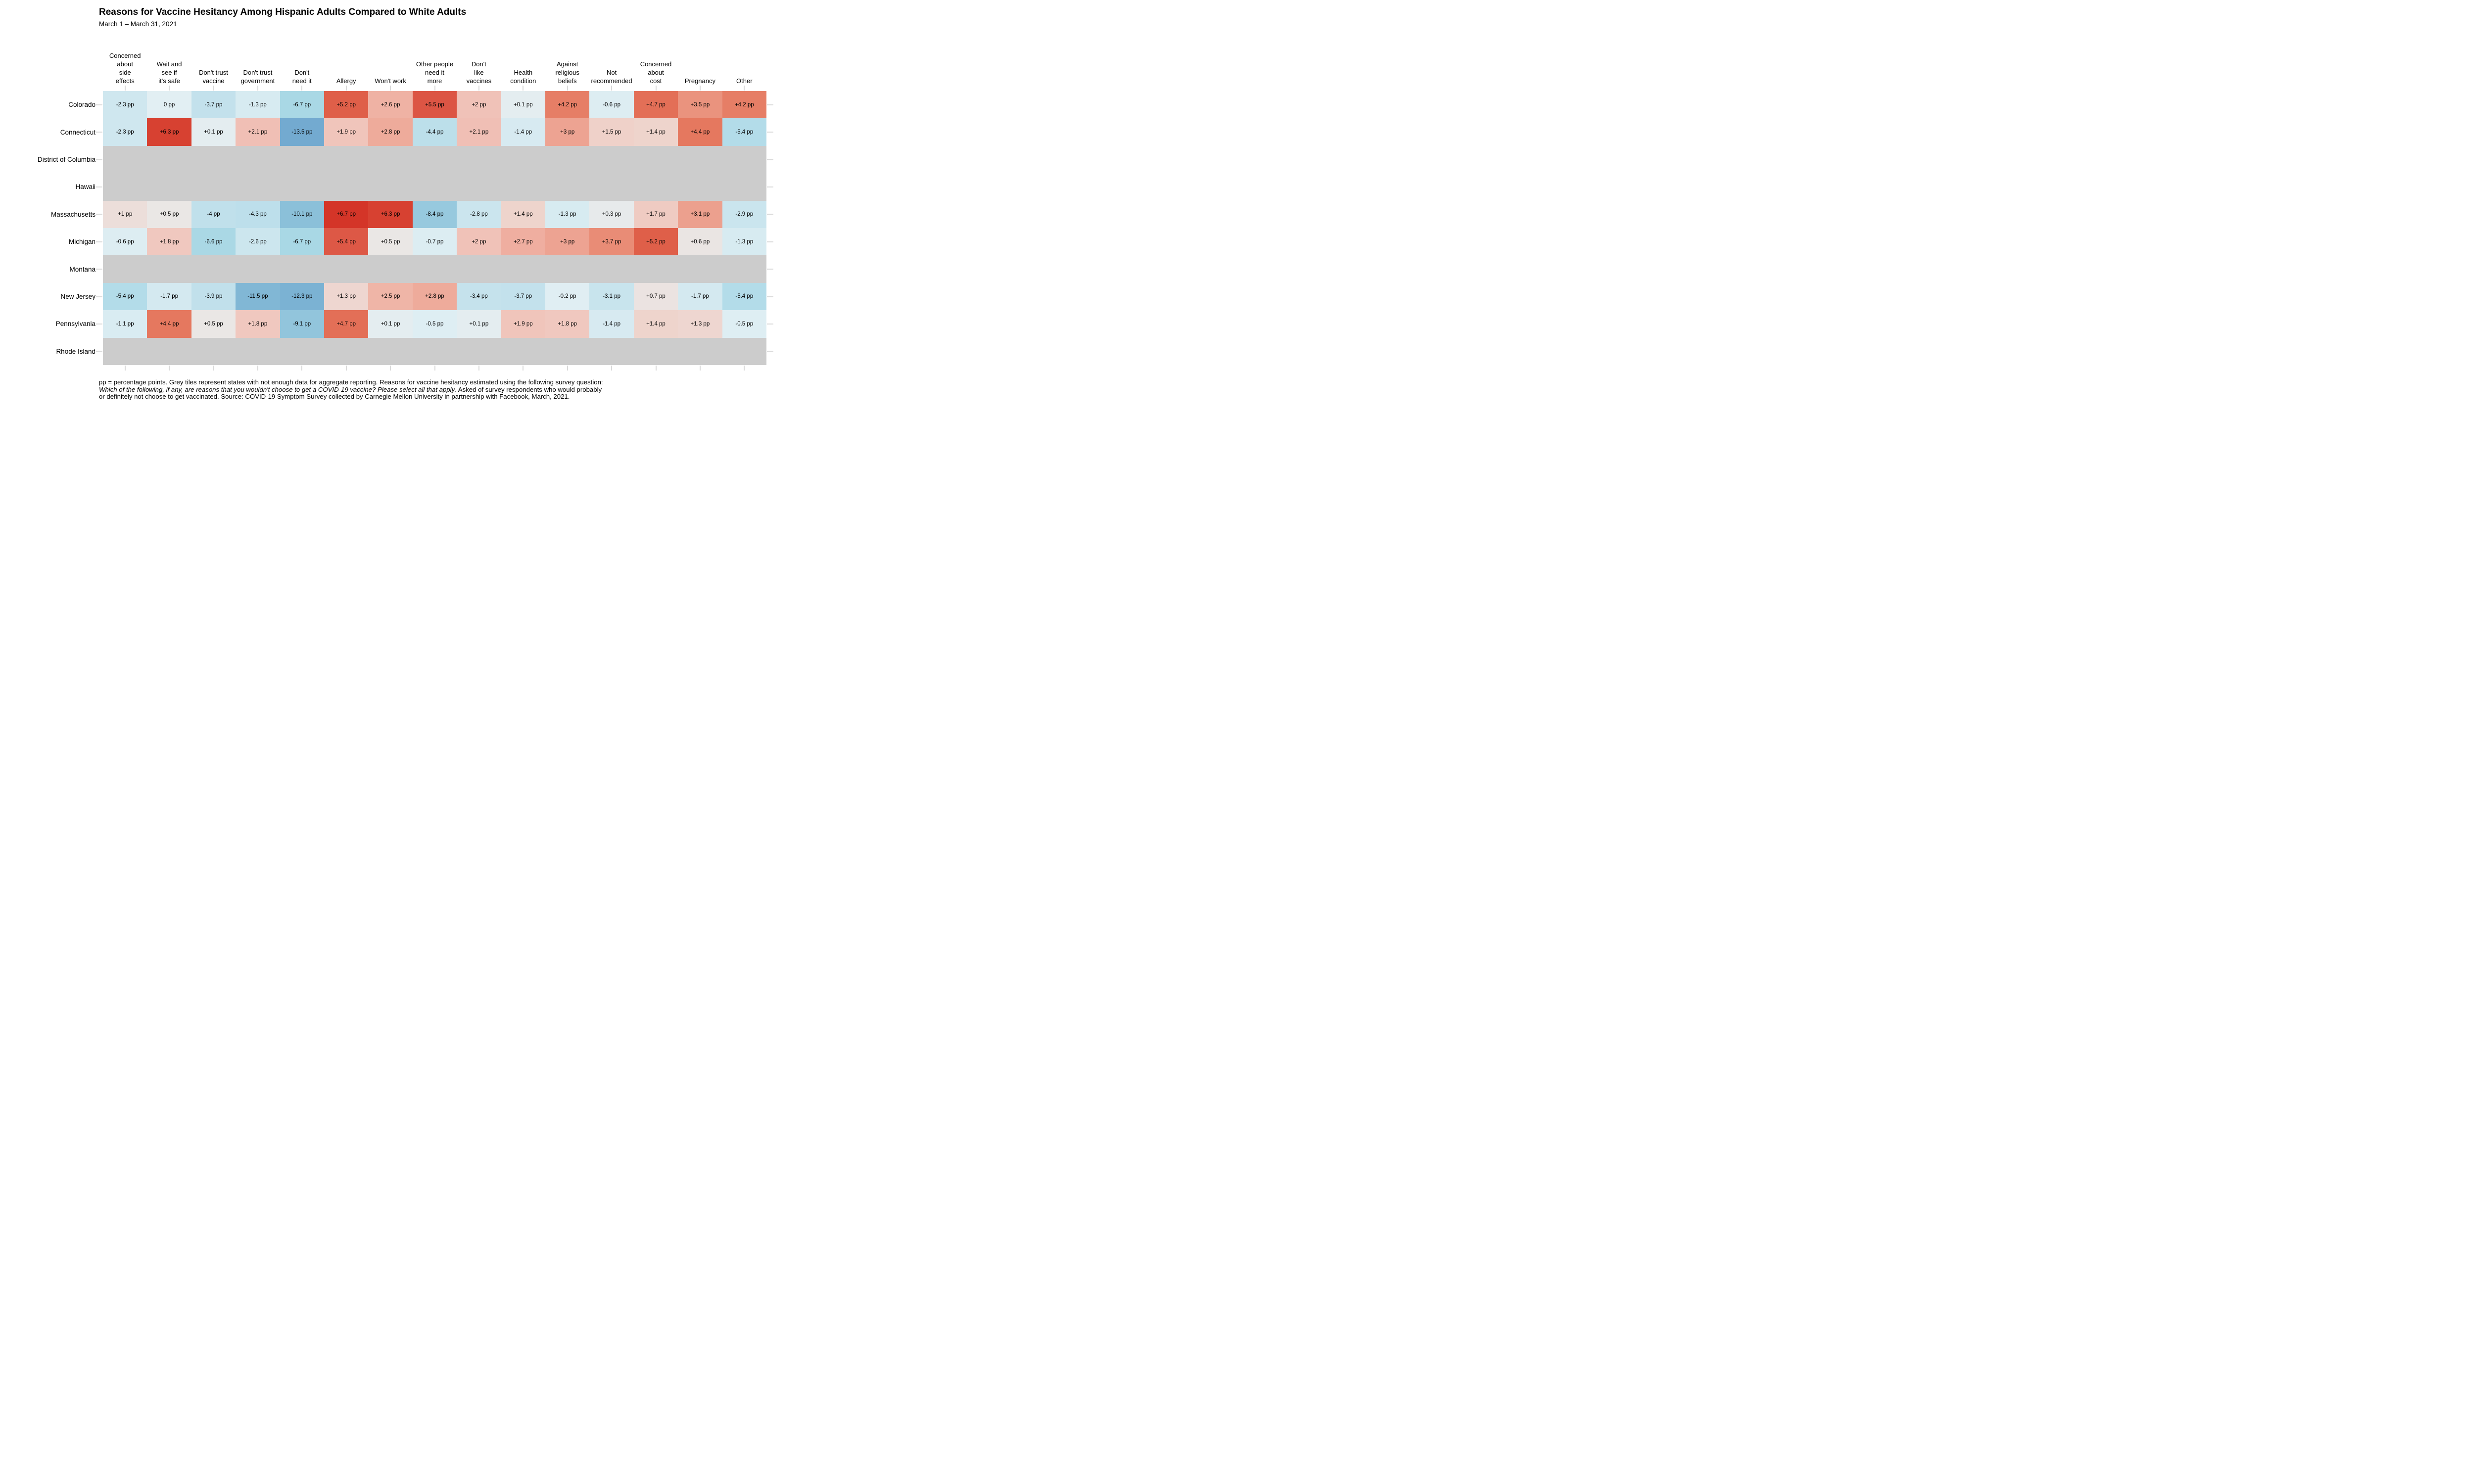  I want to click on row-label-1: Connecticut, so click(77, 132).